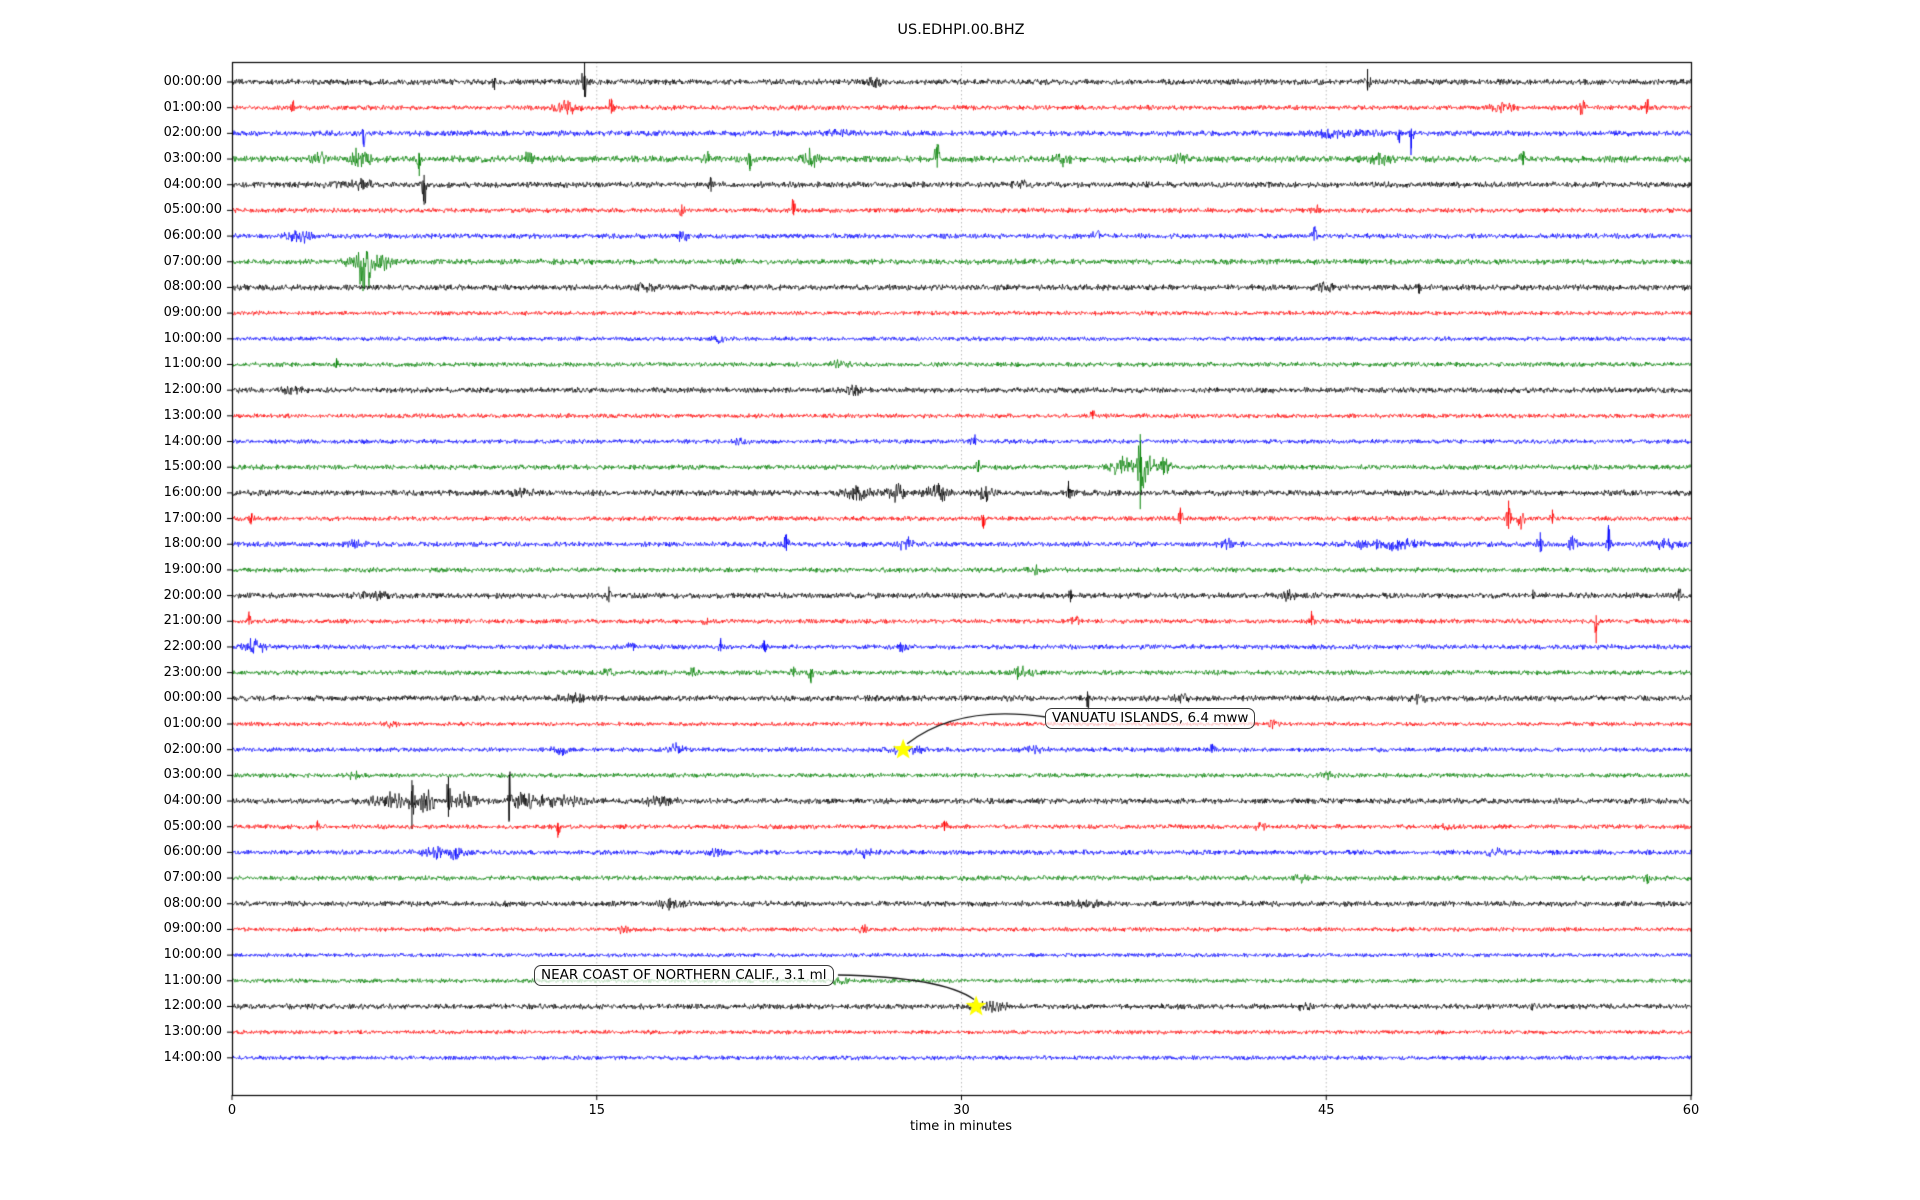 This screenshot has height=1200, width=1920. I want to click on y-tick-label: 18:00:00, so click(192, 544).